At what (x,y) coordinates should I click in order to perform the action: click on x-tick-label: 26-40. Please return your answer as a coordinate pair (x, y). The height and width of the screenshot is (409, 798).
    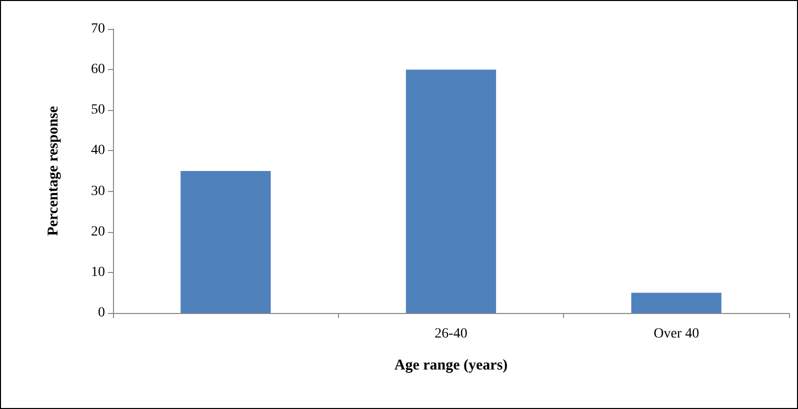
    Looking at the image, I should click on (451, 334).